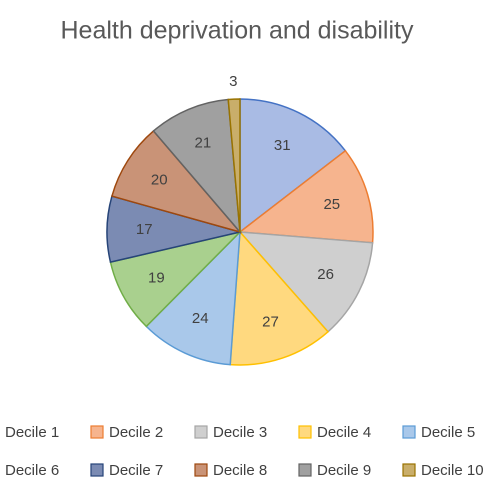 The height and width of the screenshot is (479, 503). I want to click on data-label: 25, so click(331, 204).